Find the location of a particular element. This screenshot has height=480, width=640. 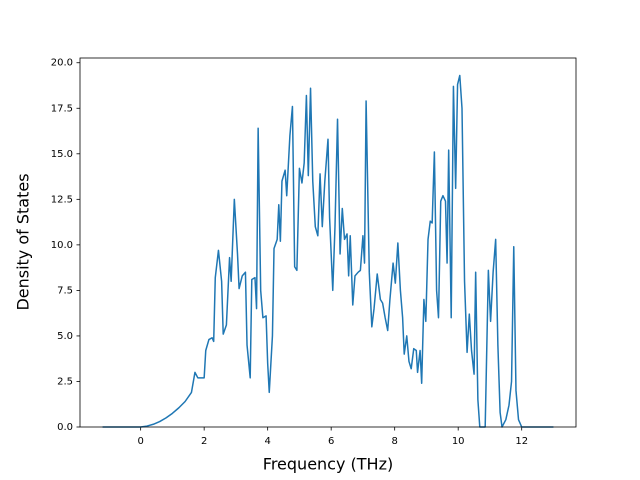

y-tick-label: 15.0 is located at coordinates (62, 154).